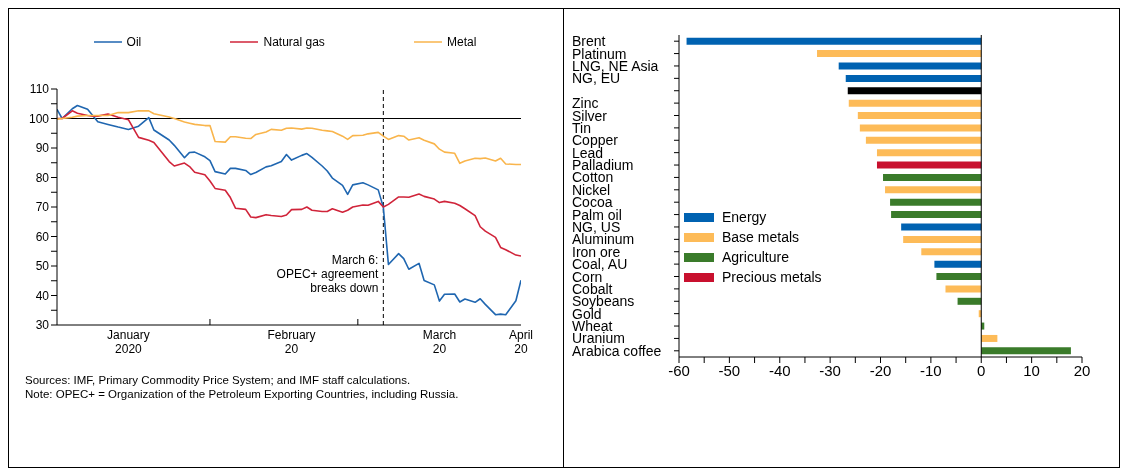 The width and height of the screenshot is (1129, 476). Describe the element at coordinates (729, 370) in the screenshot. I see `x-tick-label: -50` at that location.